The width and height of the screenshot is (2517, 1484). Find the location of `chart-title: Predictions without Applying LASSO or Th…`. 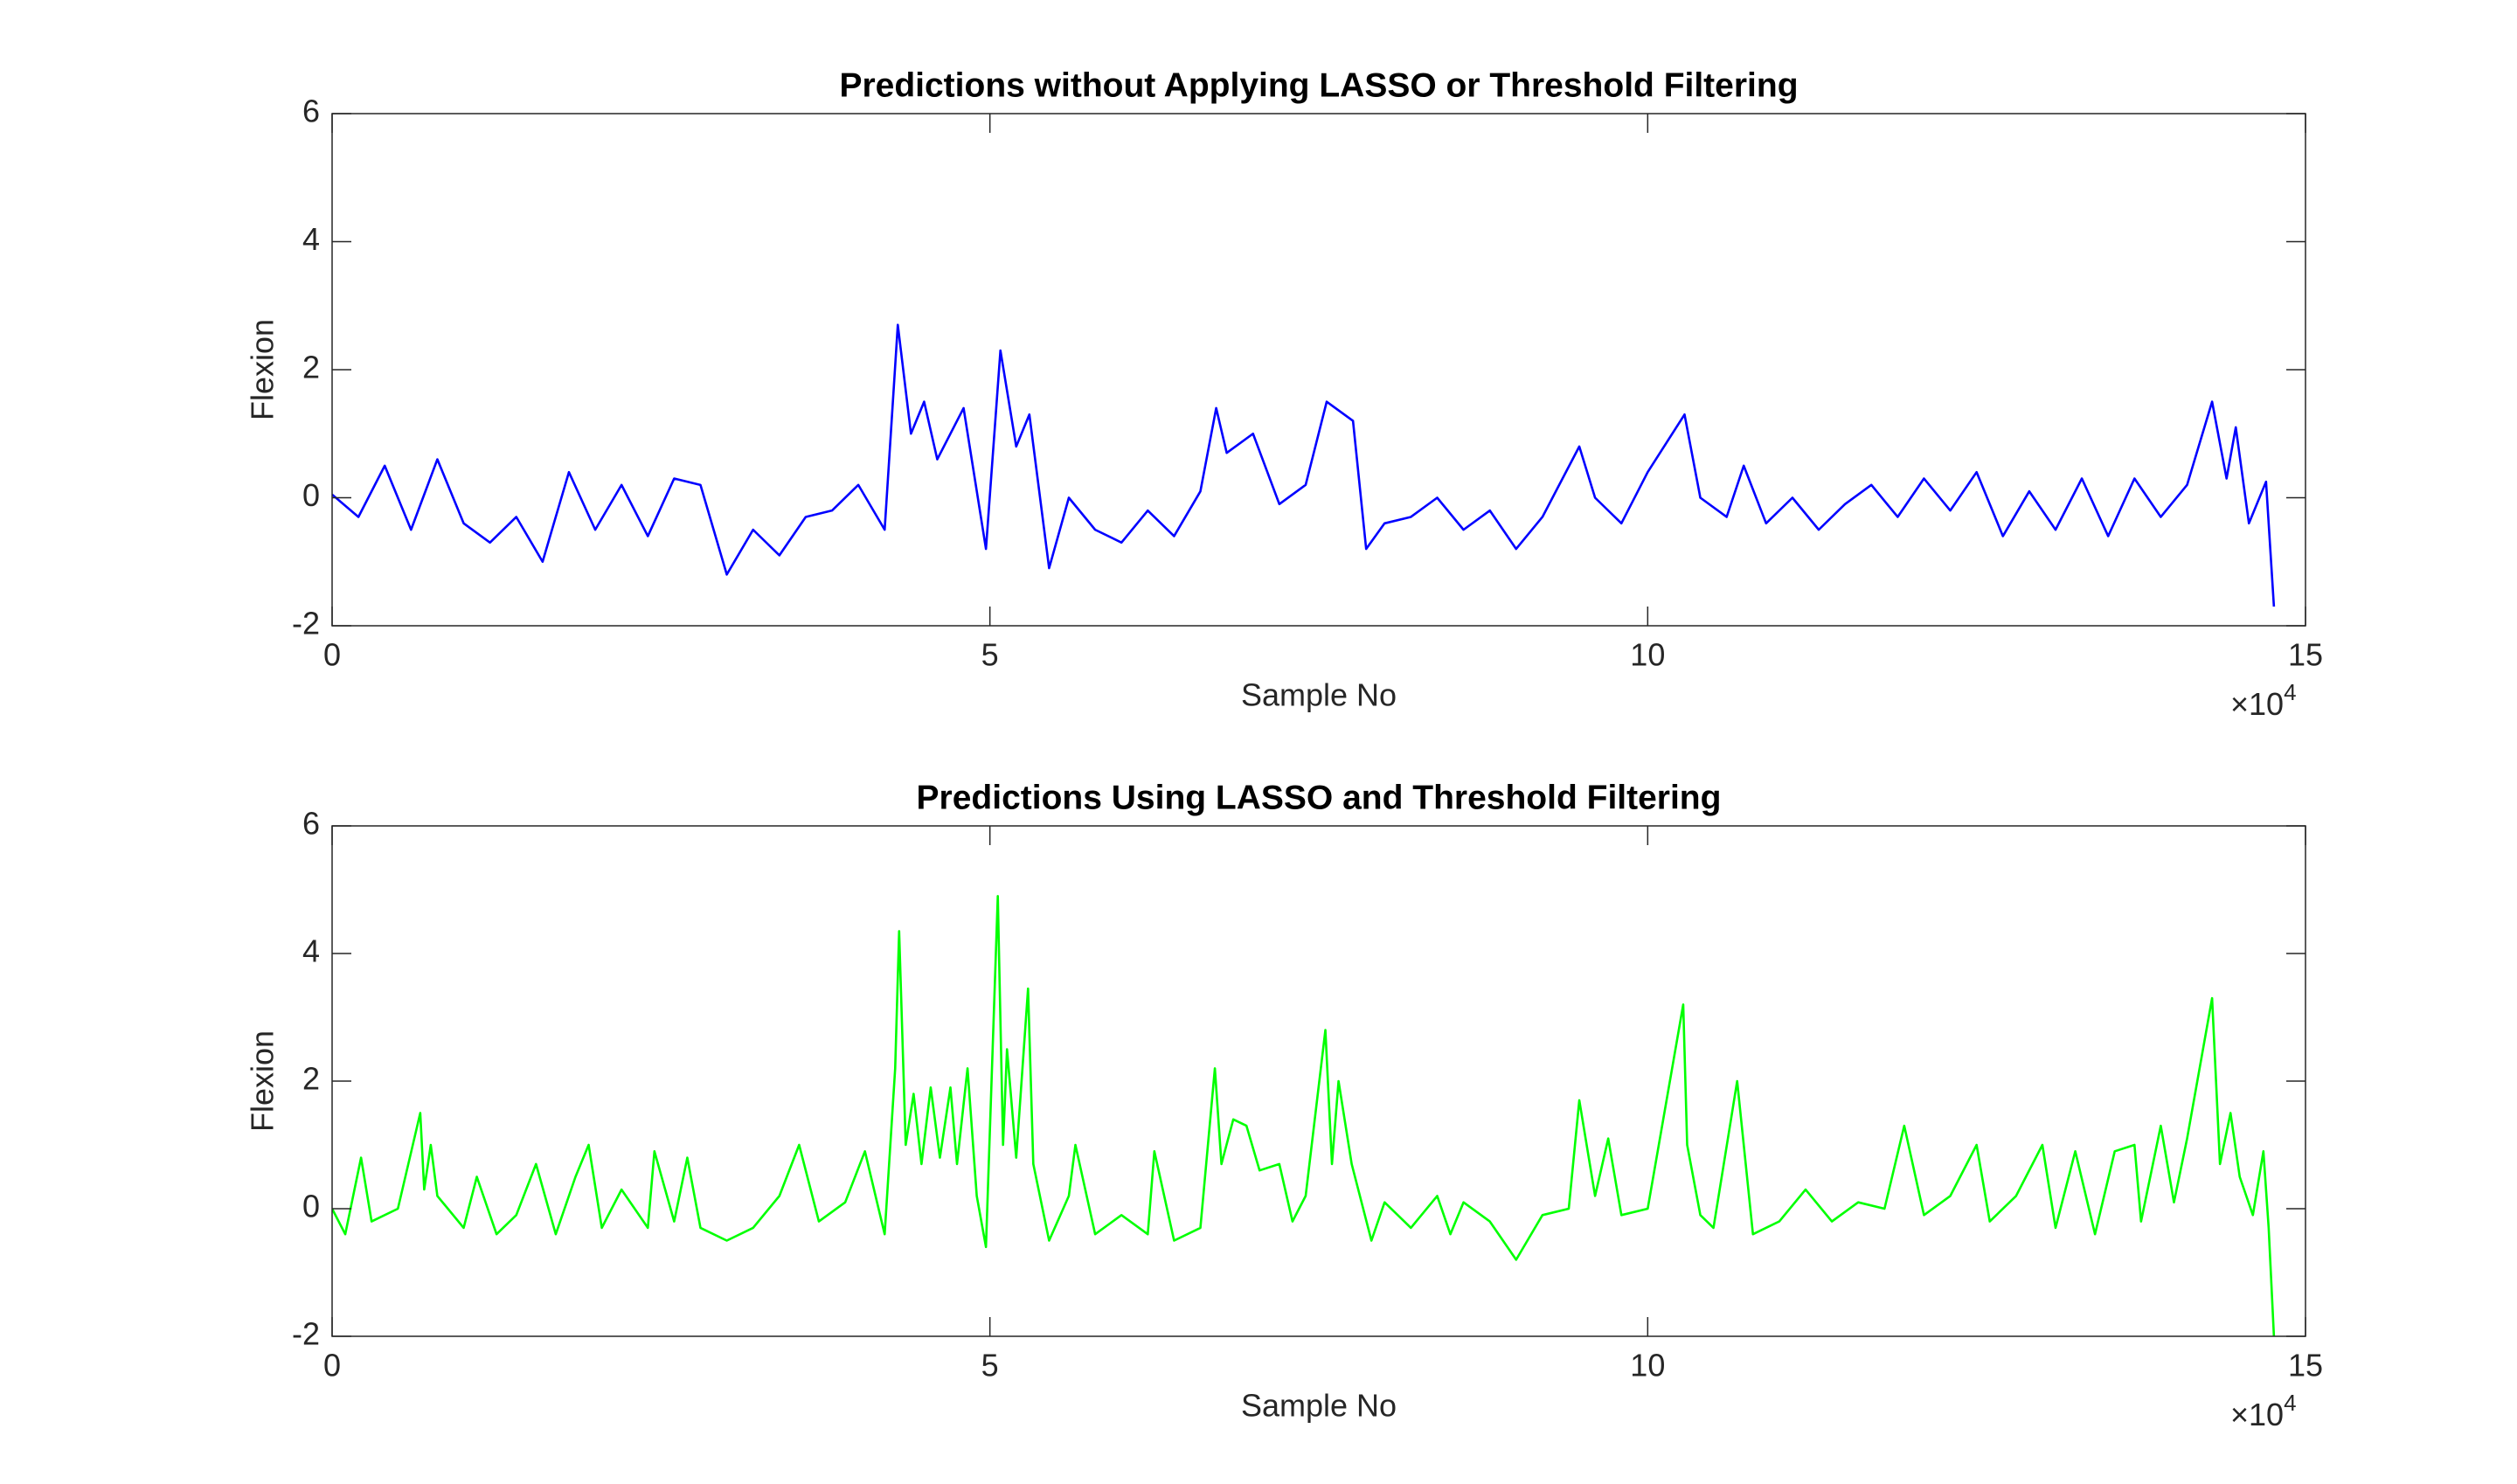

chart-title: Predictions without Applying LASSO or Th… is located at coordinates (1318, 85).